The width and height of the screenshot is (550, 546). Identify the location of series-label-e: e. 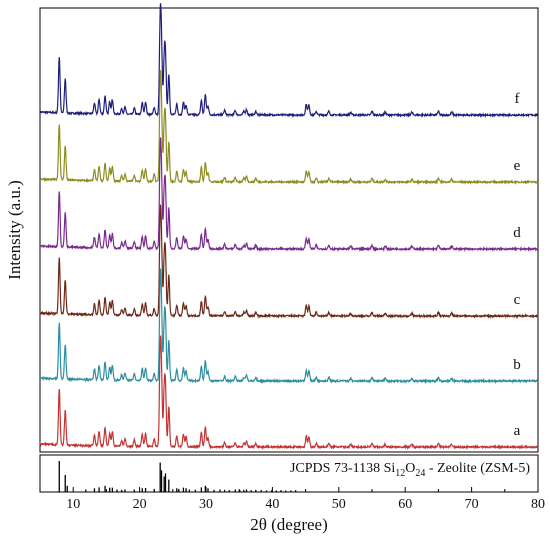
(517, 166).